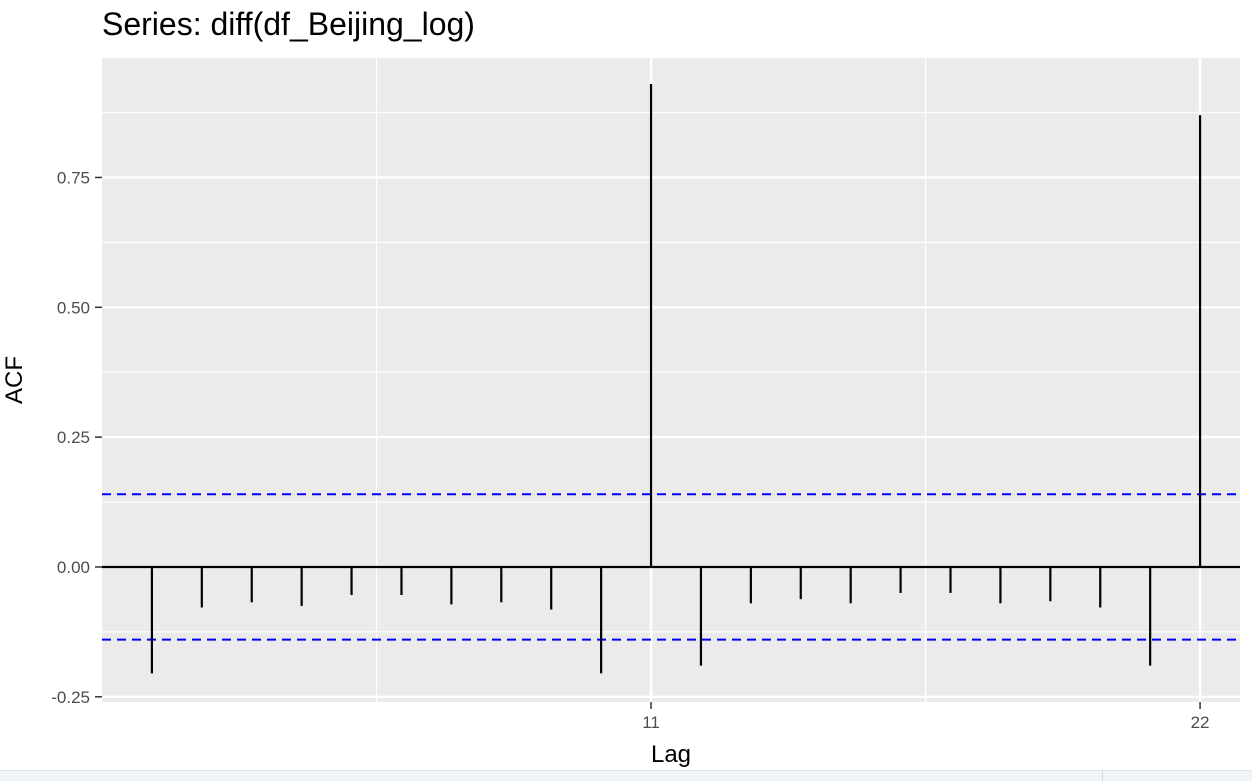 The image size is (1252, 781). What do you see at coordinates (73, 567) in the screenshot?
I see `y-tick-label: 0.00` at bounding box center [73, 567].